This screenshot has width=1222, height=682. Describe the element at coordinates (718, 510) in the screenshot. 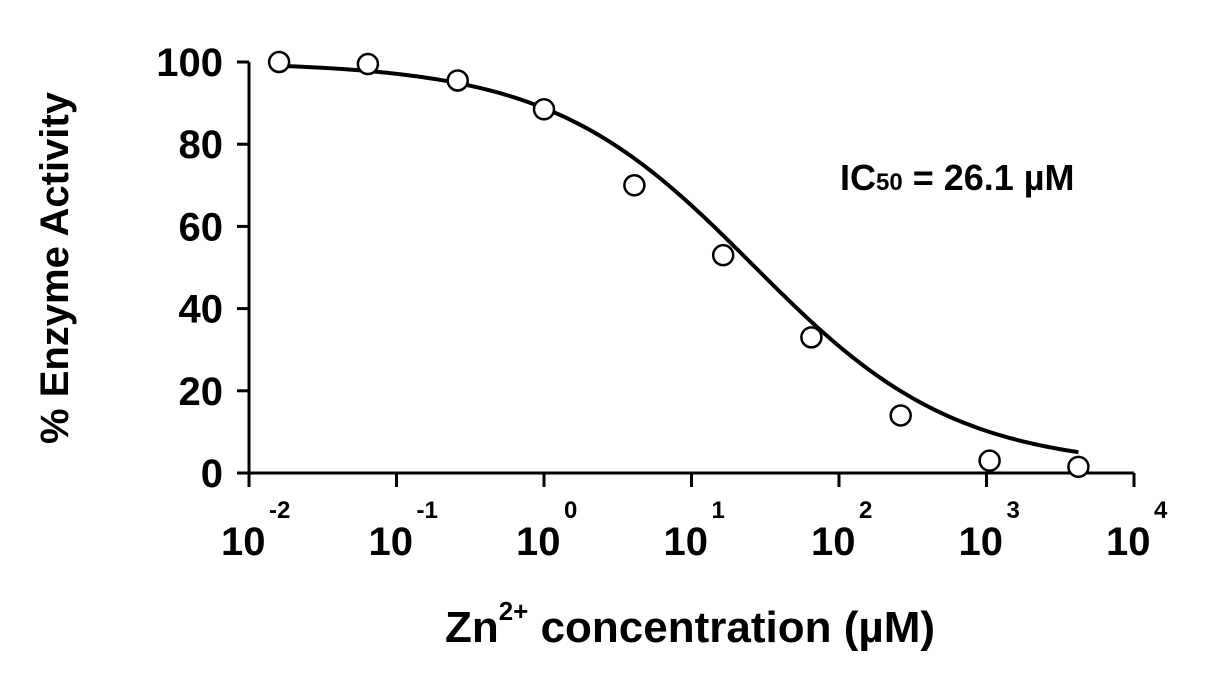

I see `x-tick-exponent: 1` at that location.